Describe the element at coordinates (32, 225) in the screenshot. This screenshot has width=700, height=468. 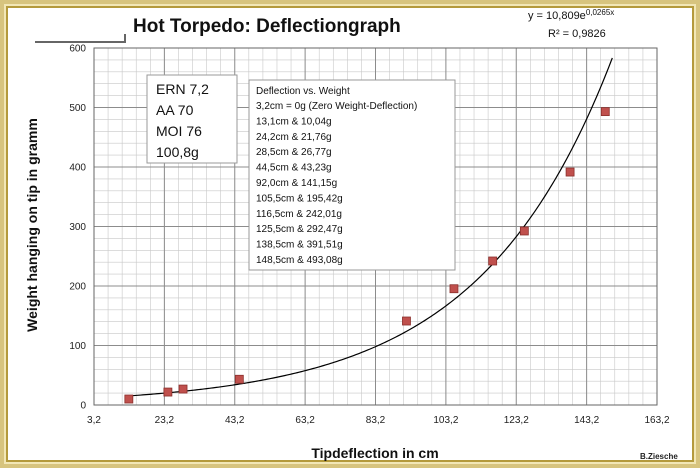
I see `y-axis-title: Weight hanging on tip in gramm` at that location.